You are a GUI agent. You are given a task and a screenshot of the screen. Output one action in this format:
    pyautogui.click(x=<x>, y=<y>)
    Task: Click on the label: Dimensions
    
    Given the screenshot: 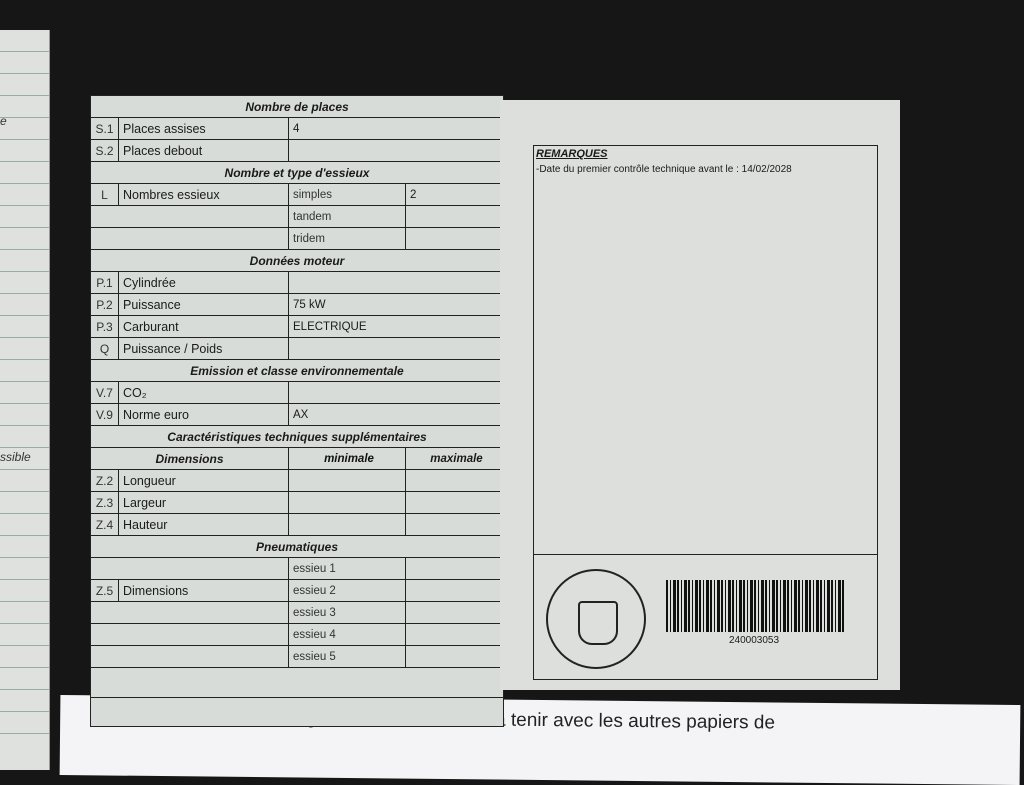 What is the action you would take?
    pyautogui.click(x=204, y=590)
    